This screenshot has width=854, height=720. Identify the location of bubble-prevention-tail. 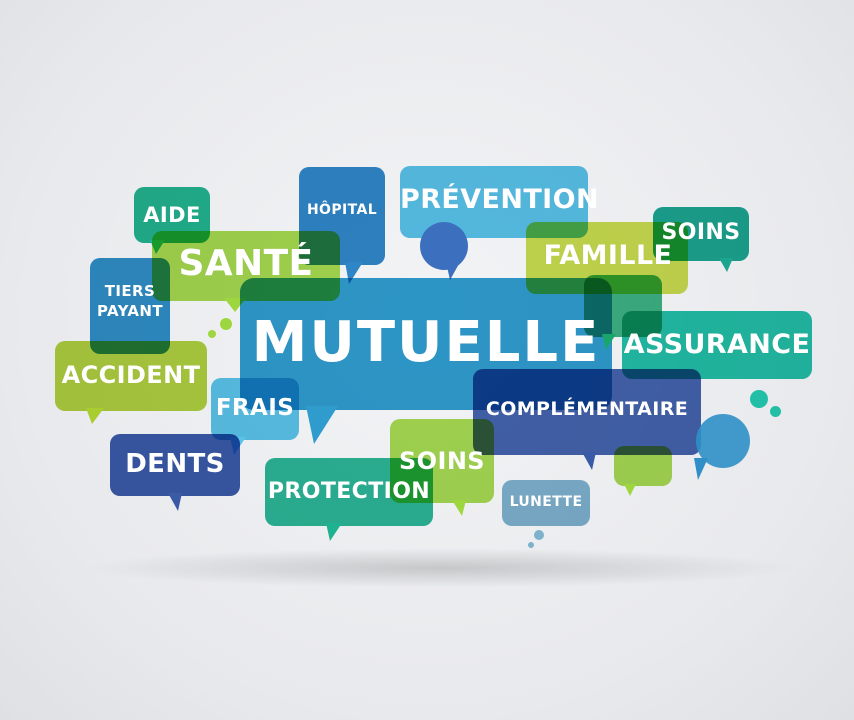
(453, 271).